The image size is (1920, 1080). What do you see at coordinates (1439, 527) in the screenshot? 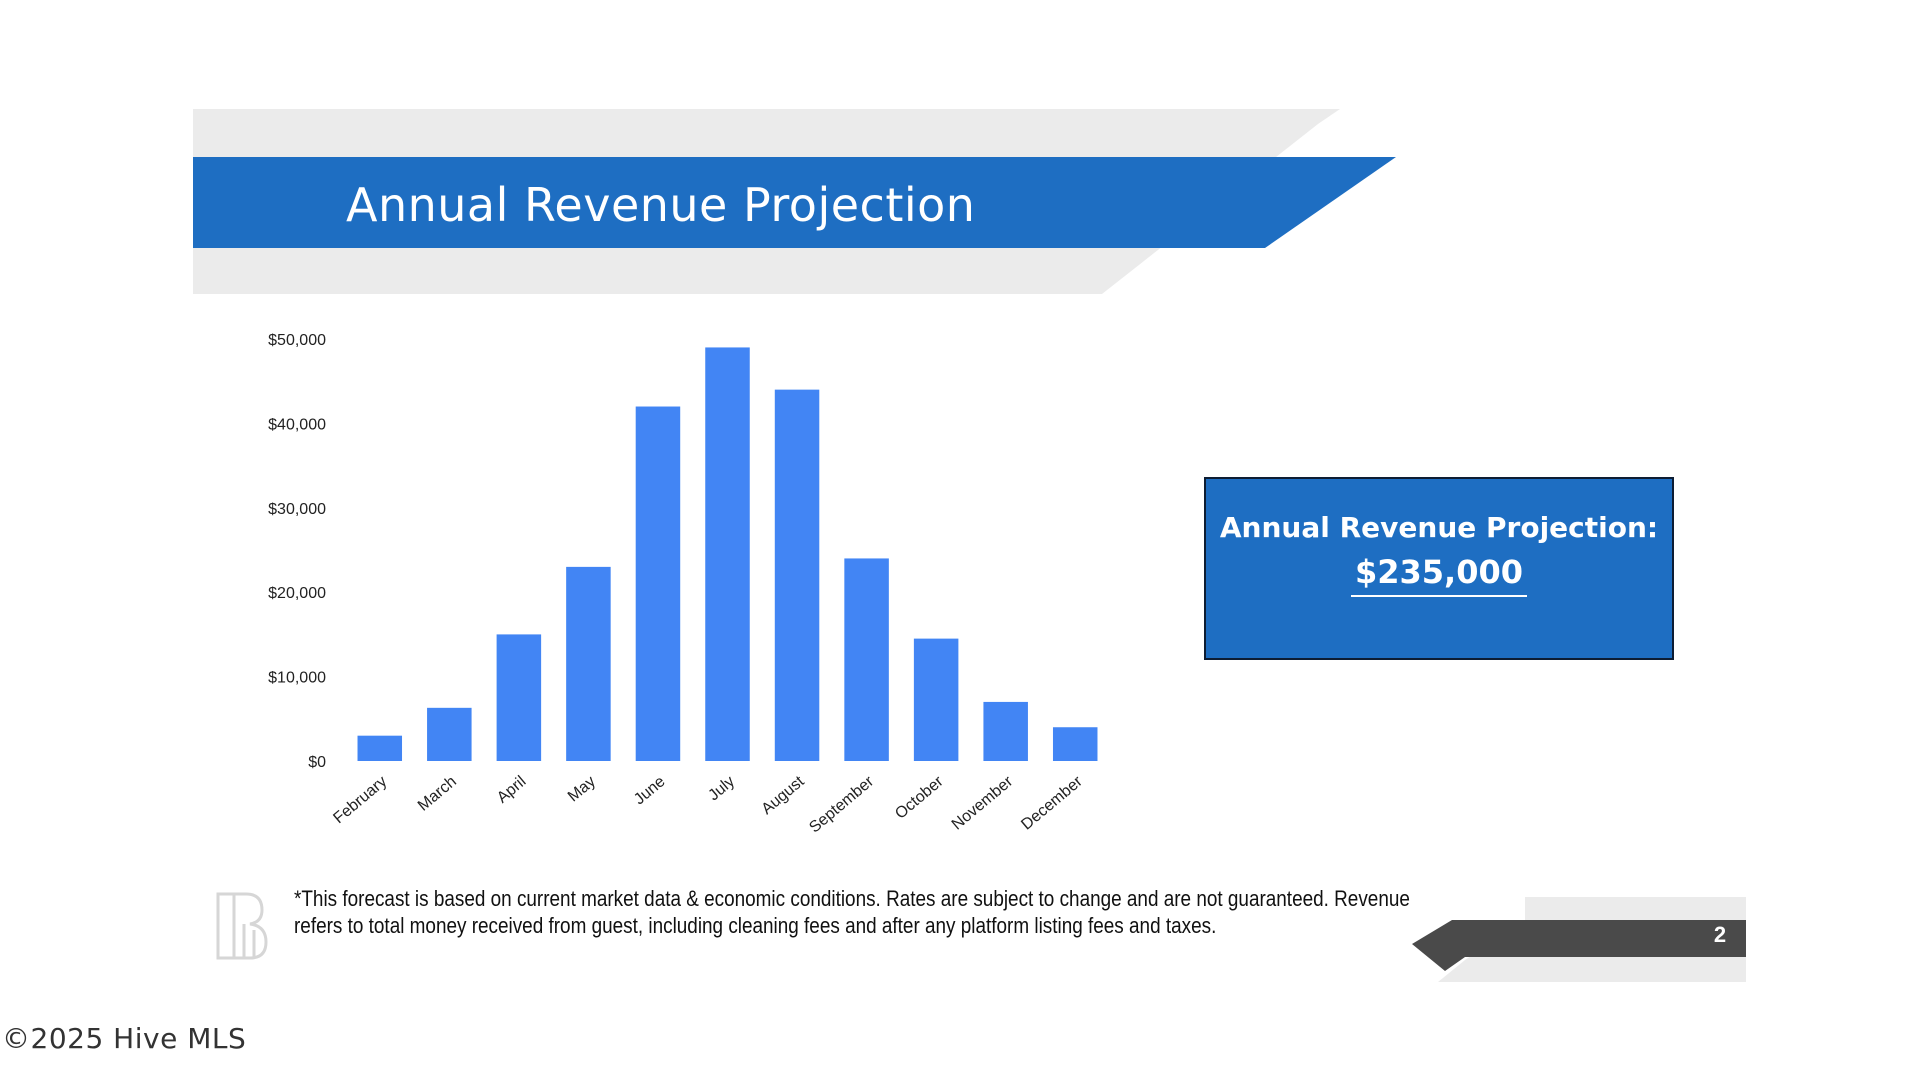
I see `summary-label: Annual Revenue Projection:` at bounding box center [1439, 527].